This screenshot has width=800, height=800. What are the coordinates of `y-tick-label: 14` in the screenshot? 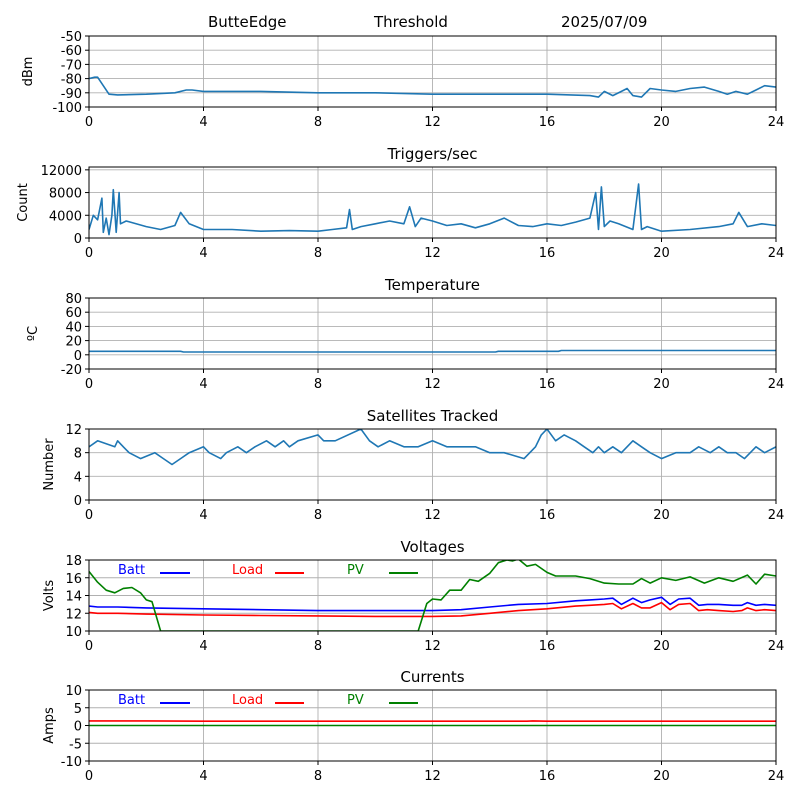 It's located at (73, 597).